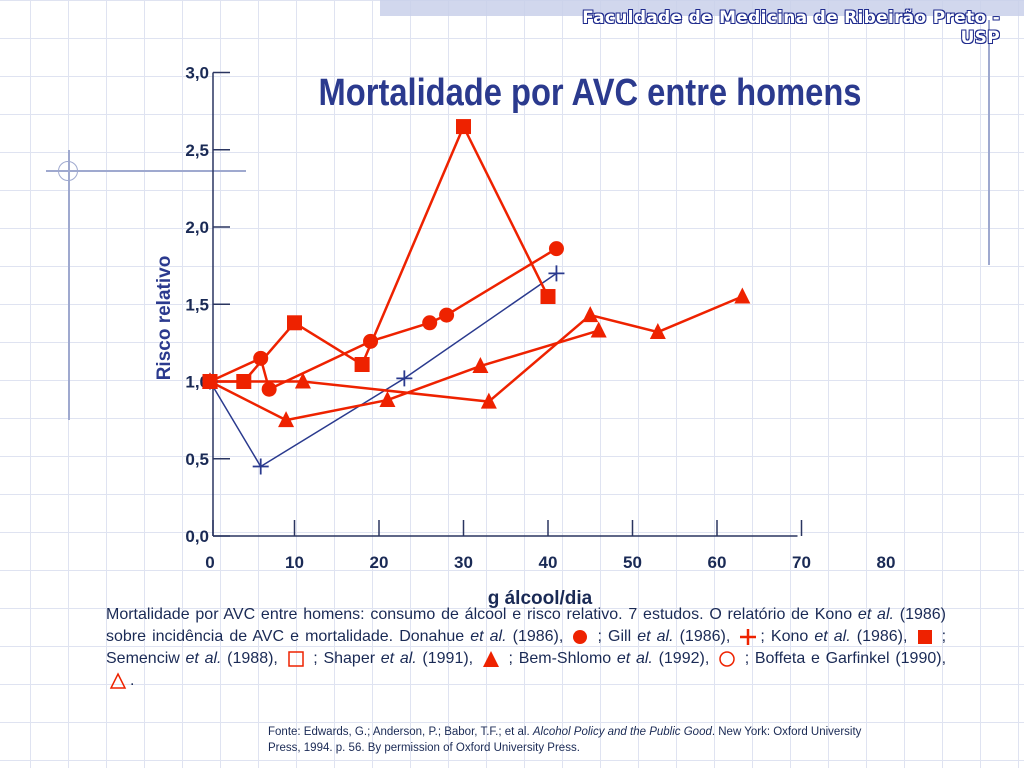 This screenshot has height=768, width=1024. Describe the element at coordinates (294, 562) in the screenshot. I see `x-tick-label: 10` at that location.